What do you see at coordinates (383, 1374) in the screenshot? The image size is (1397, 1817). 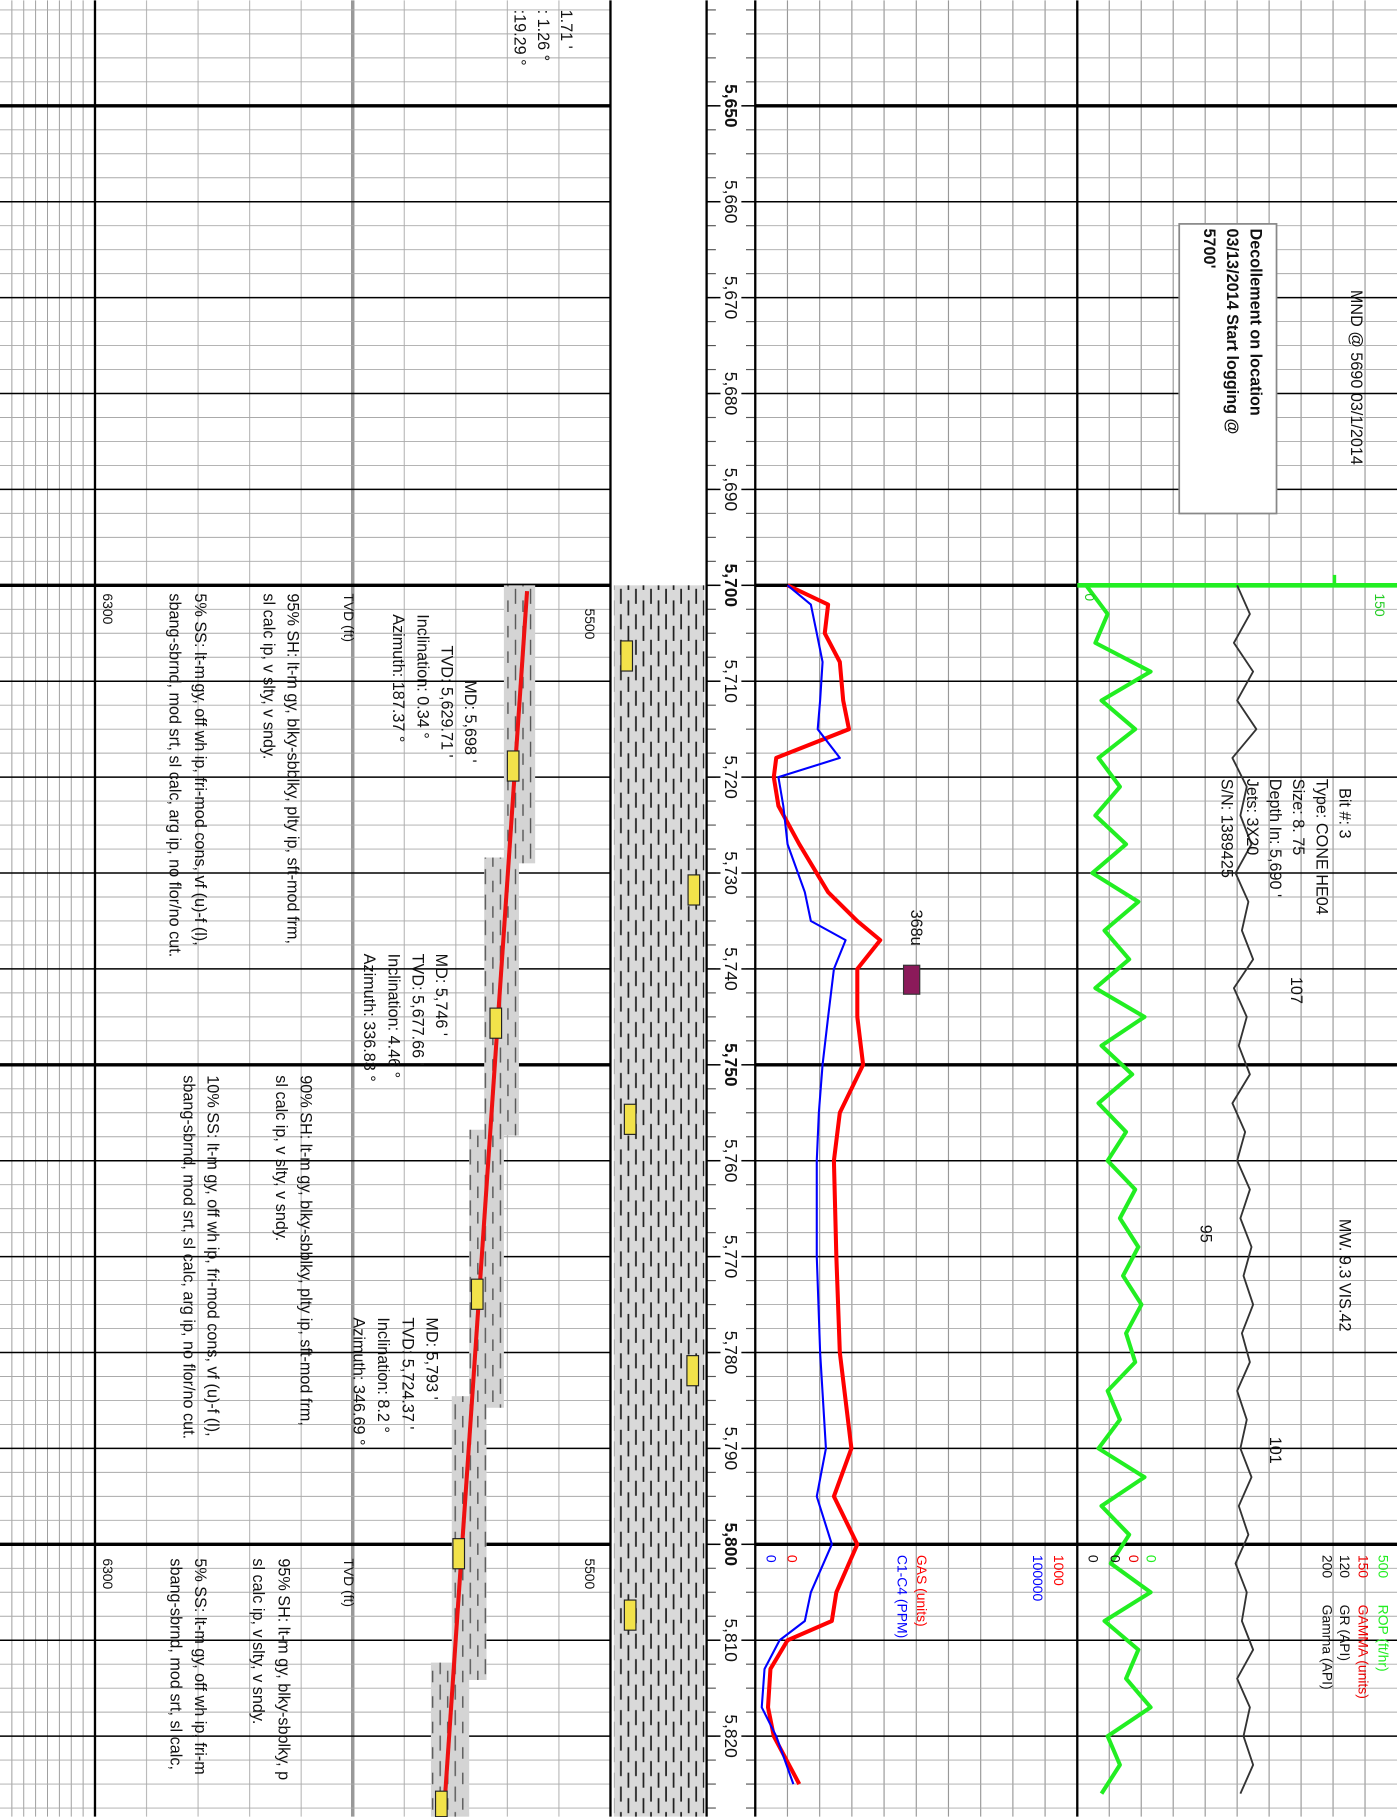 I see `annotation: Inclination: 8.2 °` at bounding box center [383, 1374].